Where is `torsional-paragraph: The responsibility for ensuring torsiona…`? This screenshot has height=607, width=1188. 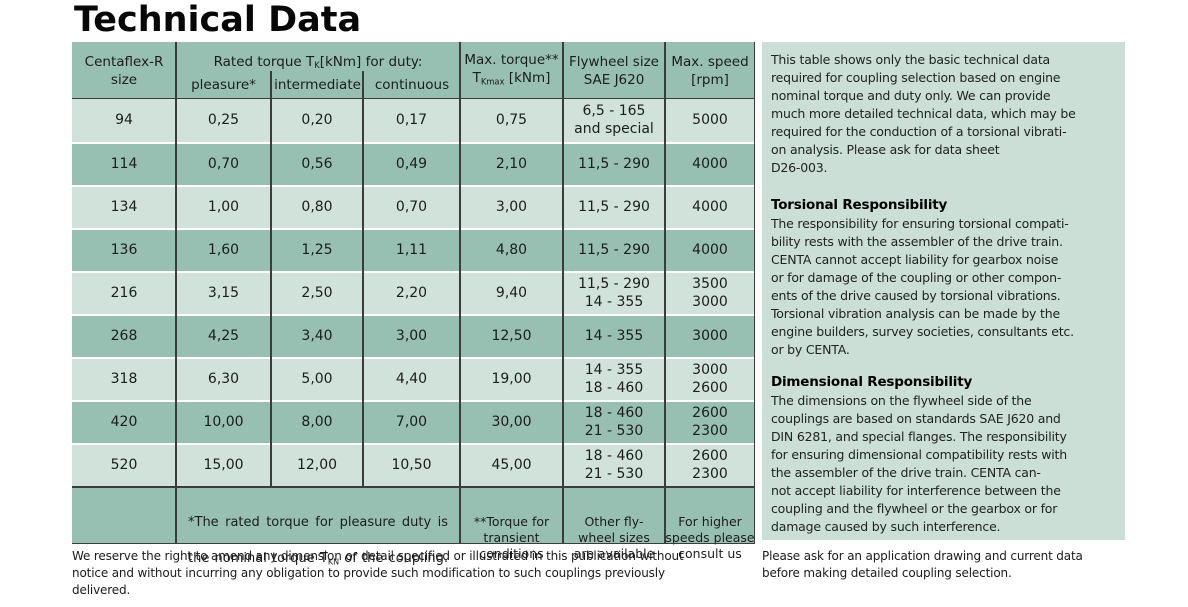
torsional-paragraph: The responsibility for ensuring torsiona… is located at coordinates (922, 286).